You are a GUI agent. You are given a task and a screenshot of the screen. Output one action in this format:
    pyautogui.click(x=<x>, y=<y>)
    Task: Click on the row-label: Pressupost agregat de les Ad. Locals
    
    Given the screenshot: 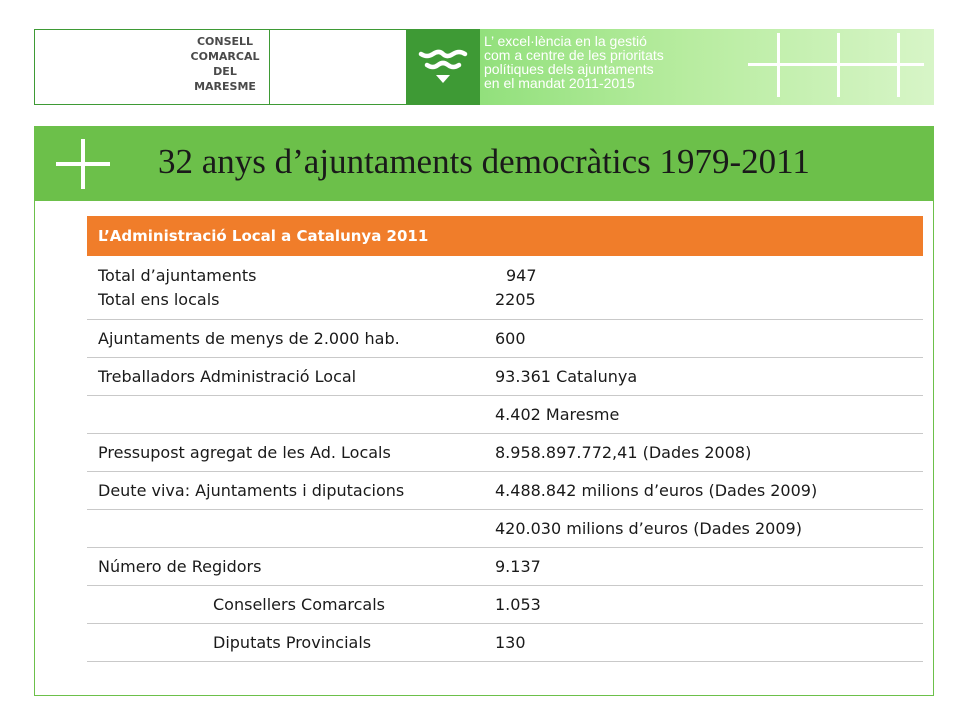 What is the action you would take?
    pyautogui.click(x=244, y=452)
    